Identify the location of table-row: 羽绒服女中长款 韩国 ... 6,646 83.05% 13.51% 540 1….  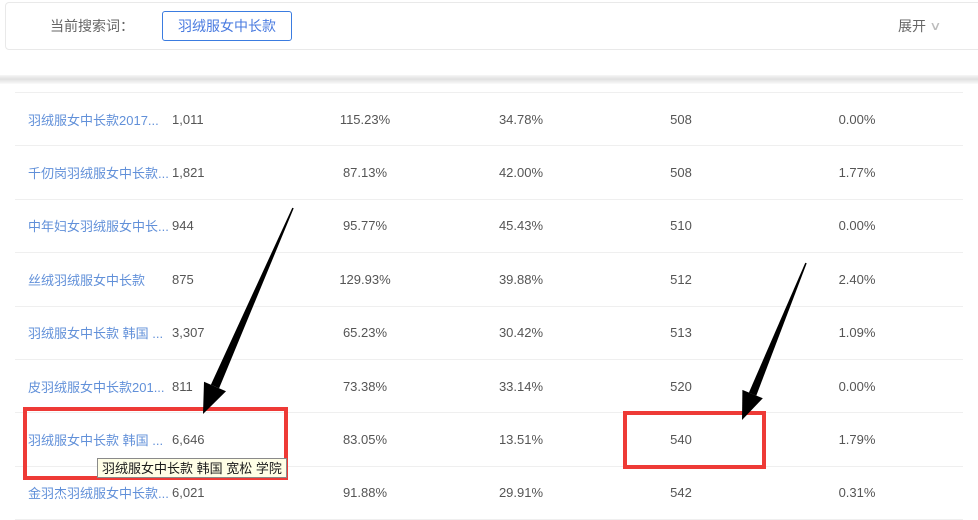
(489, 440).